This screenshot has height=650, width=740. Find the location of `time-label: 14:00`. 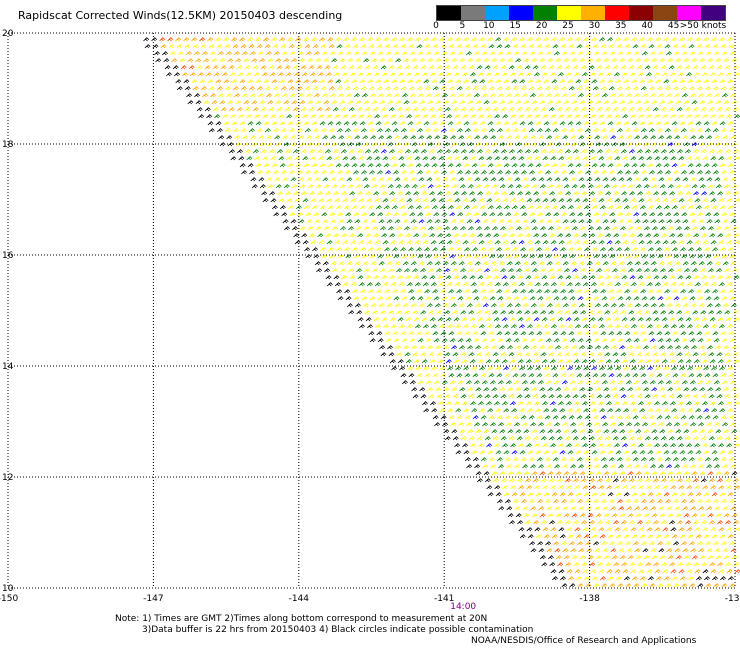

time-label: 14:00 is located at coordinates (463, 607).